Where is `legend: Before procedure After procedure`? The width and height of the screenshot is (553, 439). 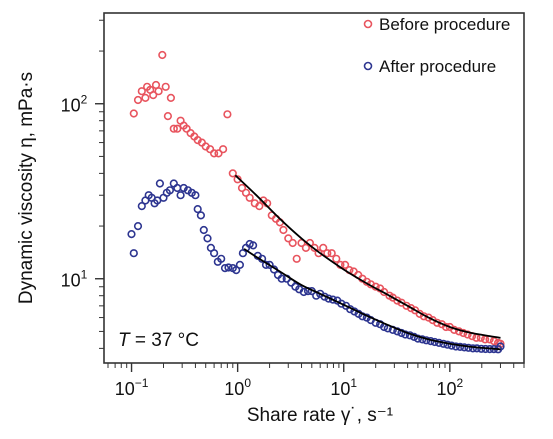 legend: Before procedure After procedure is located at coordinates (436, 45).